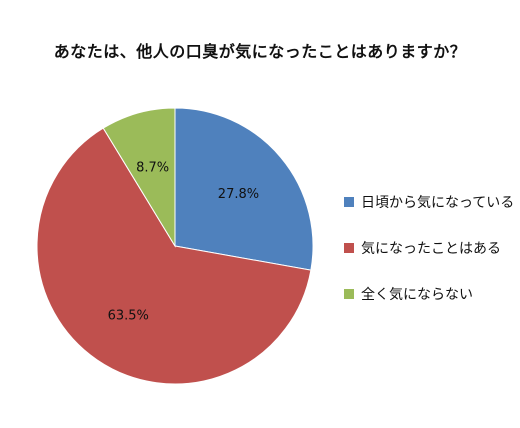  I want to click on legend-item-never: 全く気にならない, so click(429, 294).